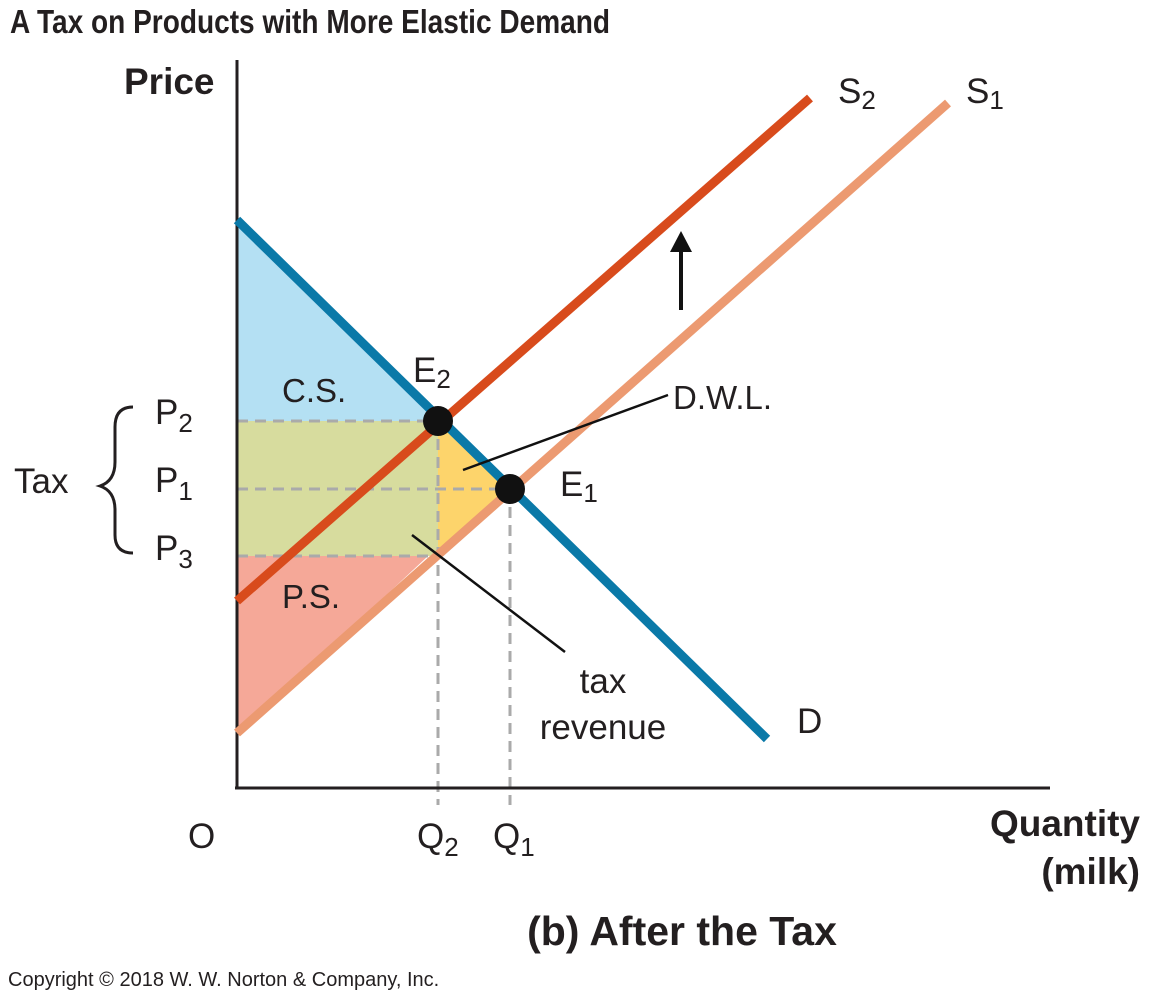 The image size is (1173, 994). I want to click on producer-surplus-label: P.S., so click(311, 596).